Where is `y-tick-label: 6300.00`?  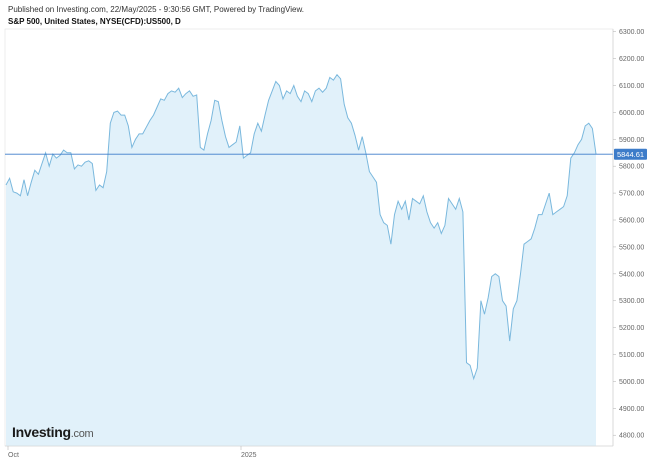 y-tick-label: 6300.00 is located at coordinates (631, 32).